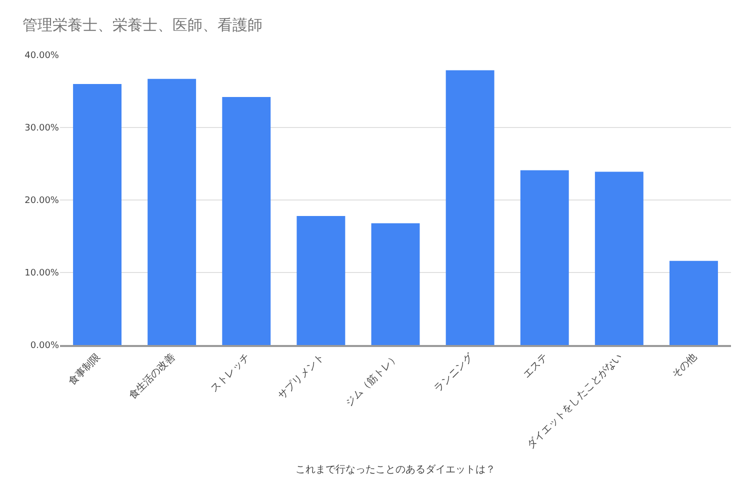  I want to click on x-tick-label: ストレッチ, so click(230, 373).